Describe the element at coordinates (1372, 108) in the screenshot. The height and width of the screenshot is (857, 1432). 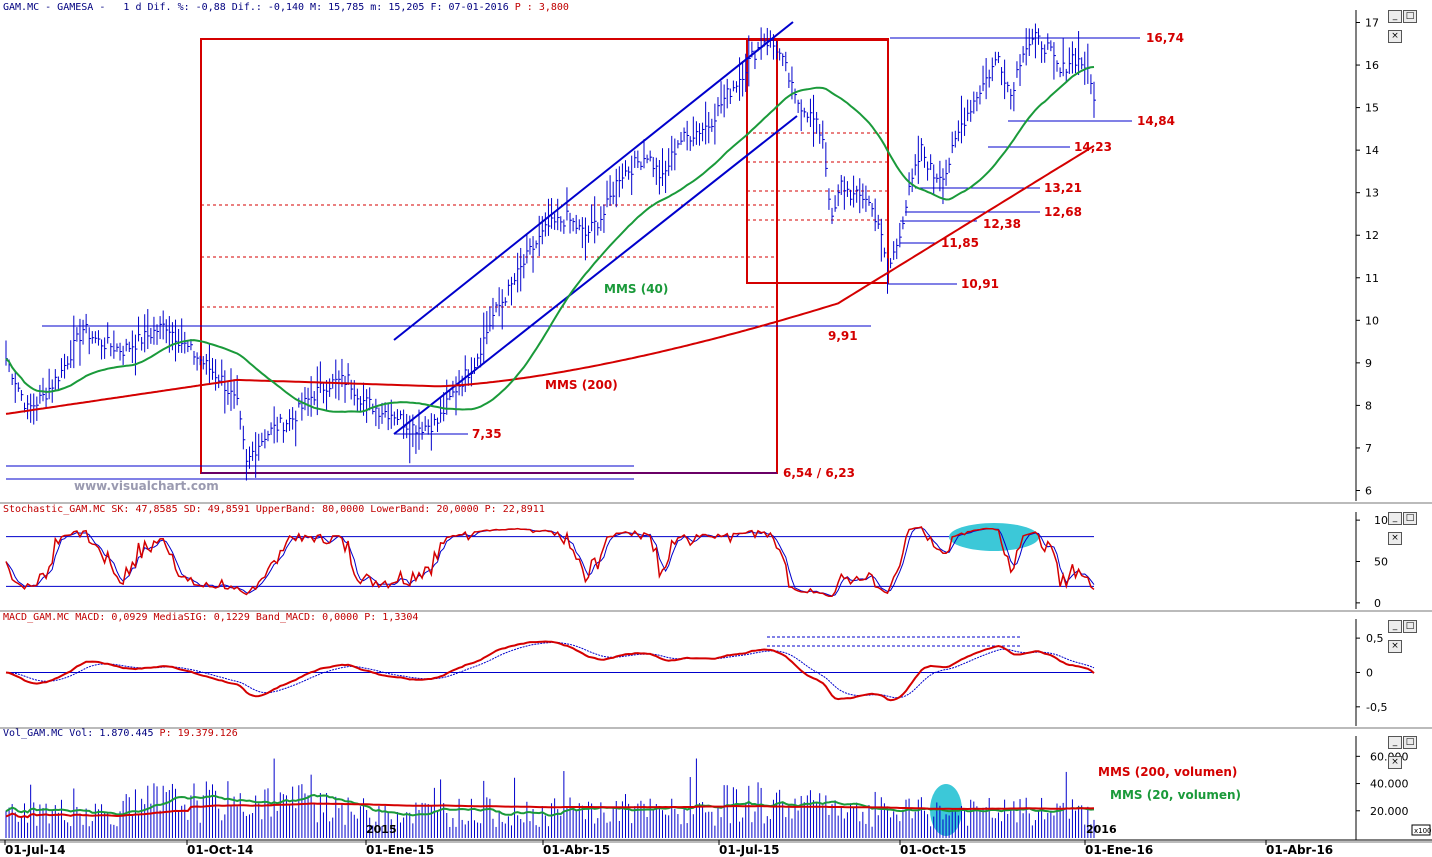
I see `y-tick-label: 15` at that location.